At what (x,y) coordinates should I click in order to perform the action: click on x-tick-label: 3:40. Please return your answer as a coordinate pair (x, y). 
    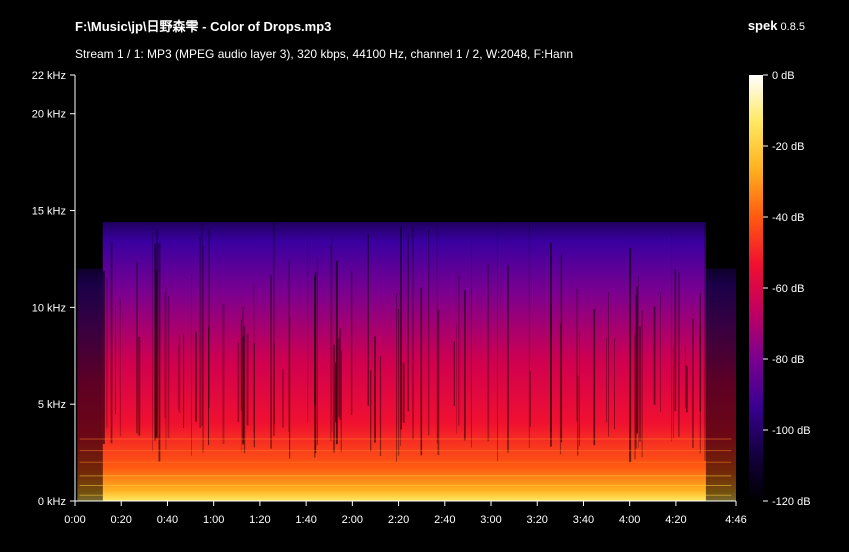
    Looking at the image, I should click on (583, 520).